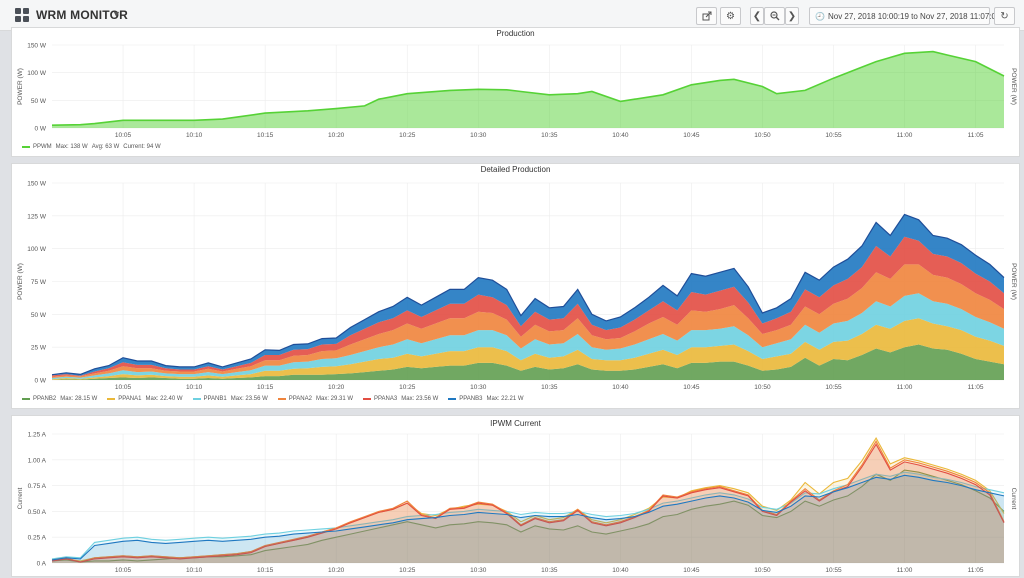 The width and height of the screenshot is (1024, 578). What do you see at coordinates (82, 15) in the screenshot?
I see `dashboard-title: WRM MONITOR` at bounding box center [82, 15].